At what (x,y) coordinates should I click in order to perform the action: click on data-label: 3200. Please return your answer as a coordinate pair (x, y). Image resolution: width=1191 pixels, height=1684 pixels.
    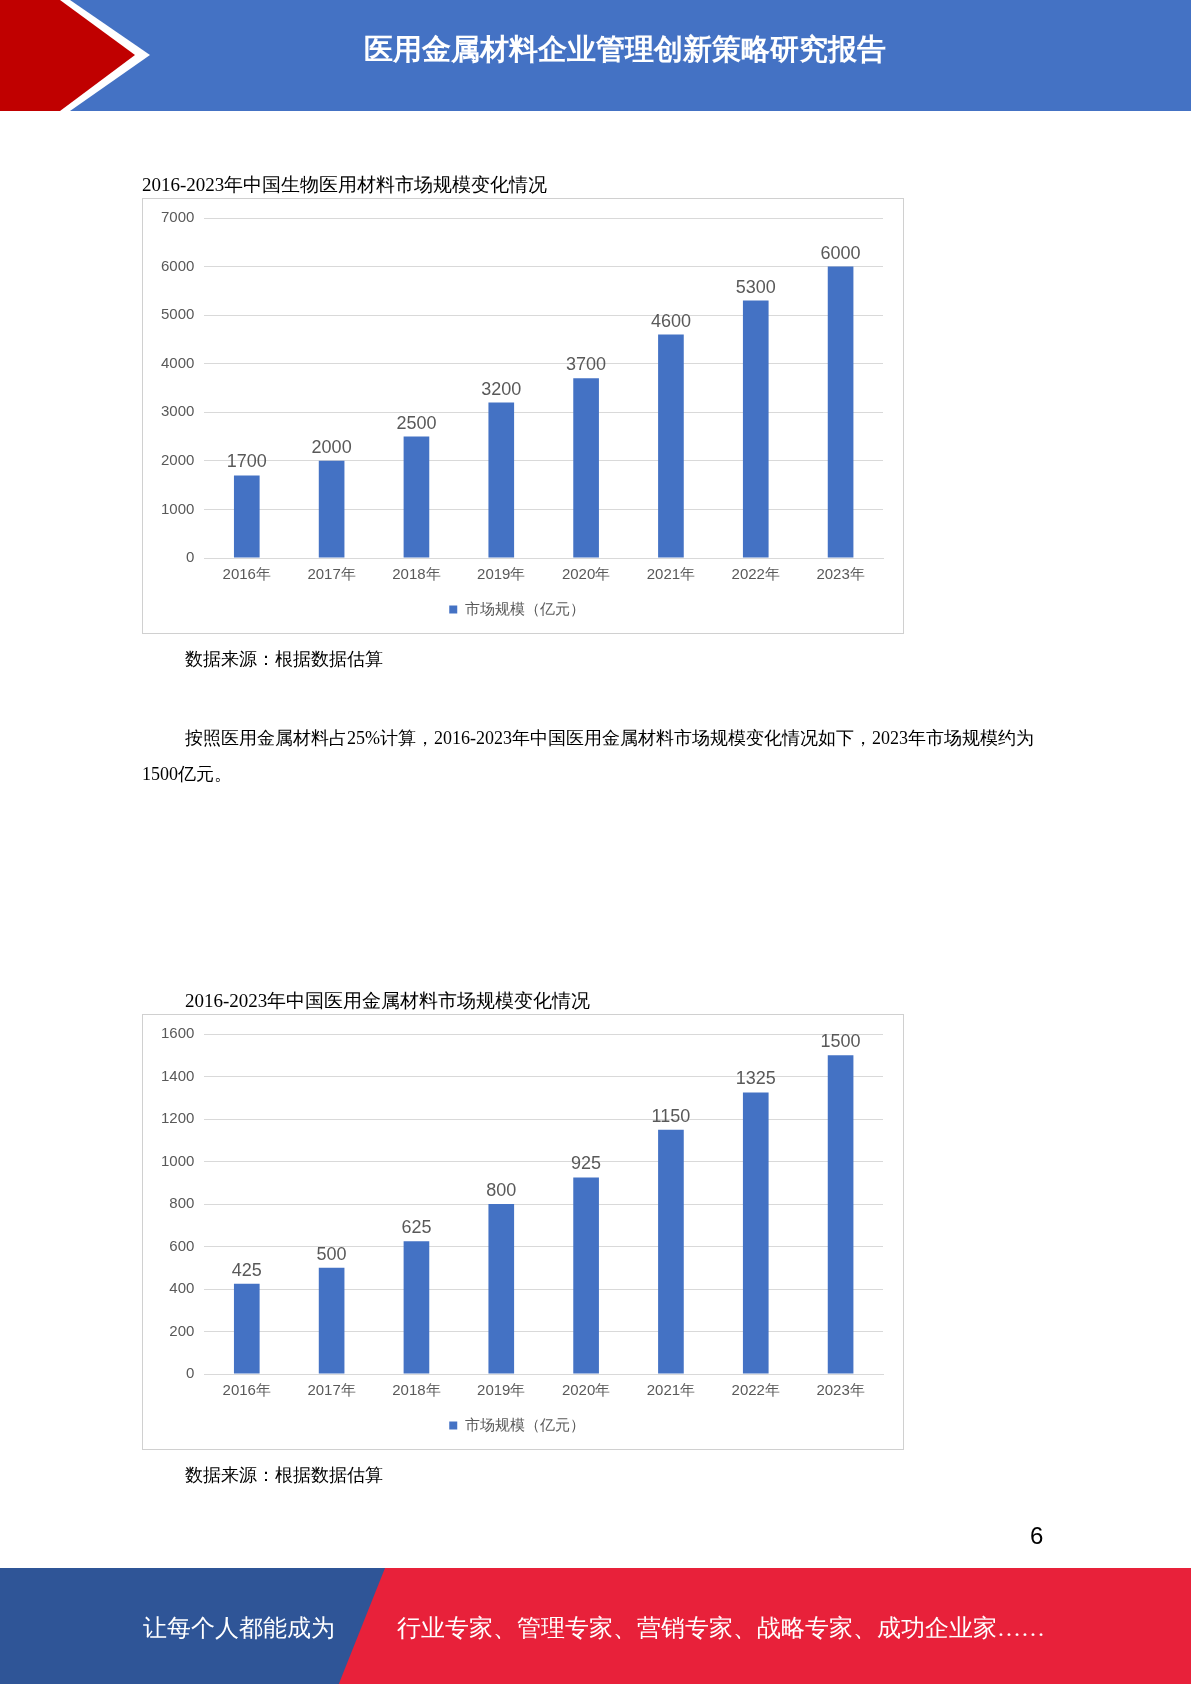
    Looking at the image, I should click on (501, 388).